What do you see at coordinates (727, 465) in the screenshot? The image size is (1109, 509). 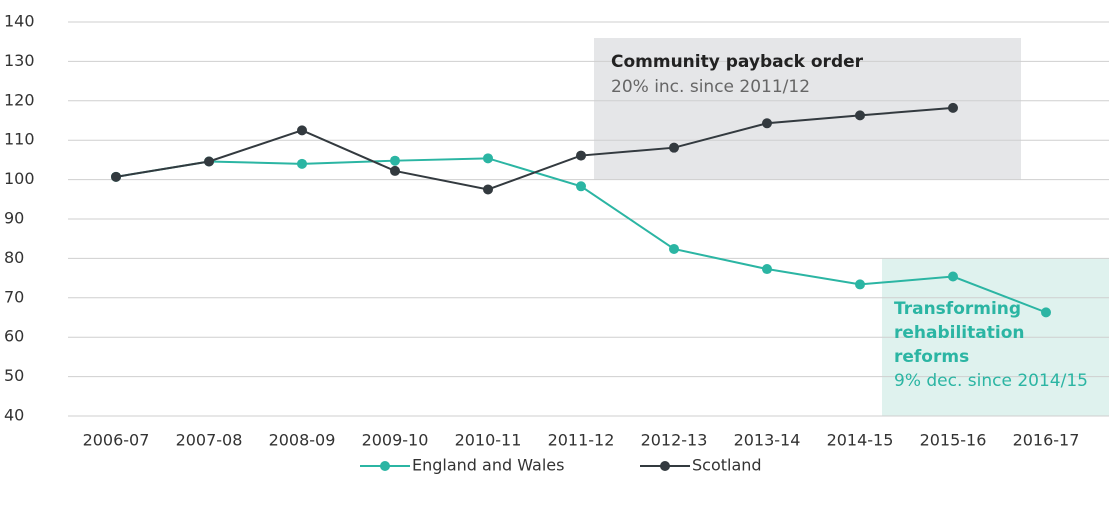 I see `legend-label: Scotland` at bounding box center [727, 465].